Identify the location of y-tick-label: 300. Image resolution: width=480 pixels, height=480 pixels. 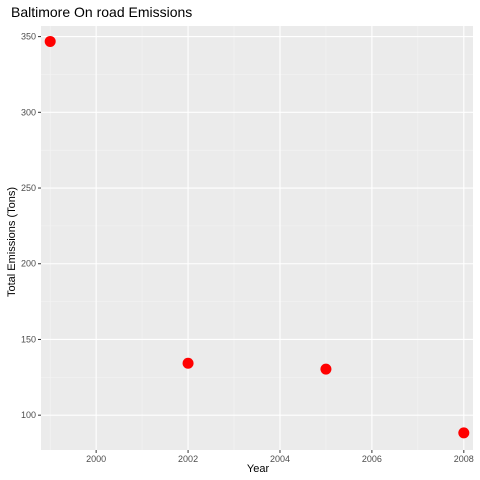
(28, 112).